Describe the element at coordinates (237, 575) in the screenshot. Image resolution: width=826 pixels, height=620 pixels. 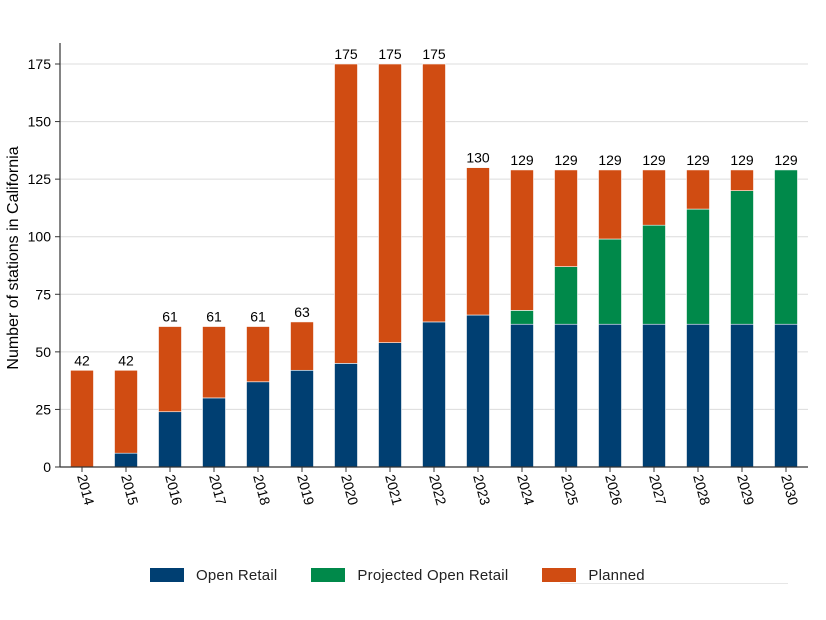
I see `legend-label-open-retail: Open Retail` at that location.